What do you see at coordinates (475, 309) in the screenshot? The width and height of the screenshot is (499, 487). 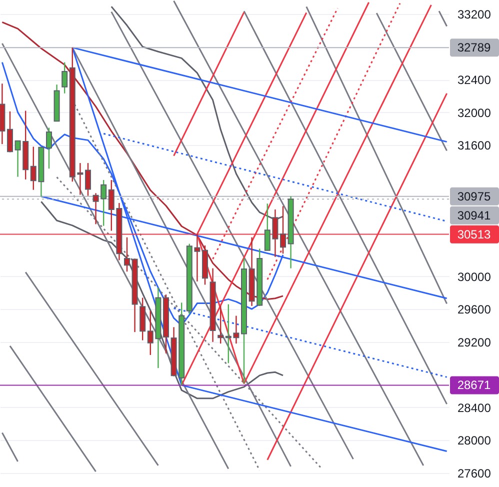 I see `y-tick-label: 29600` at bounding box center [475, 309].